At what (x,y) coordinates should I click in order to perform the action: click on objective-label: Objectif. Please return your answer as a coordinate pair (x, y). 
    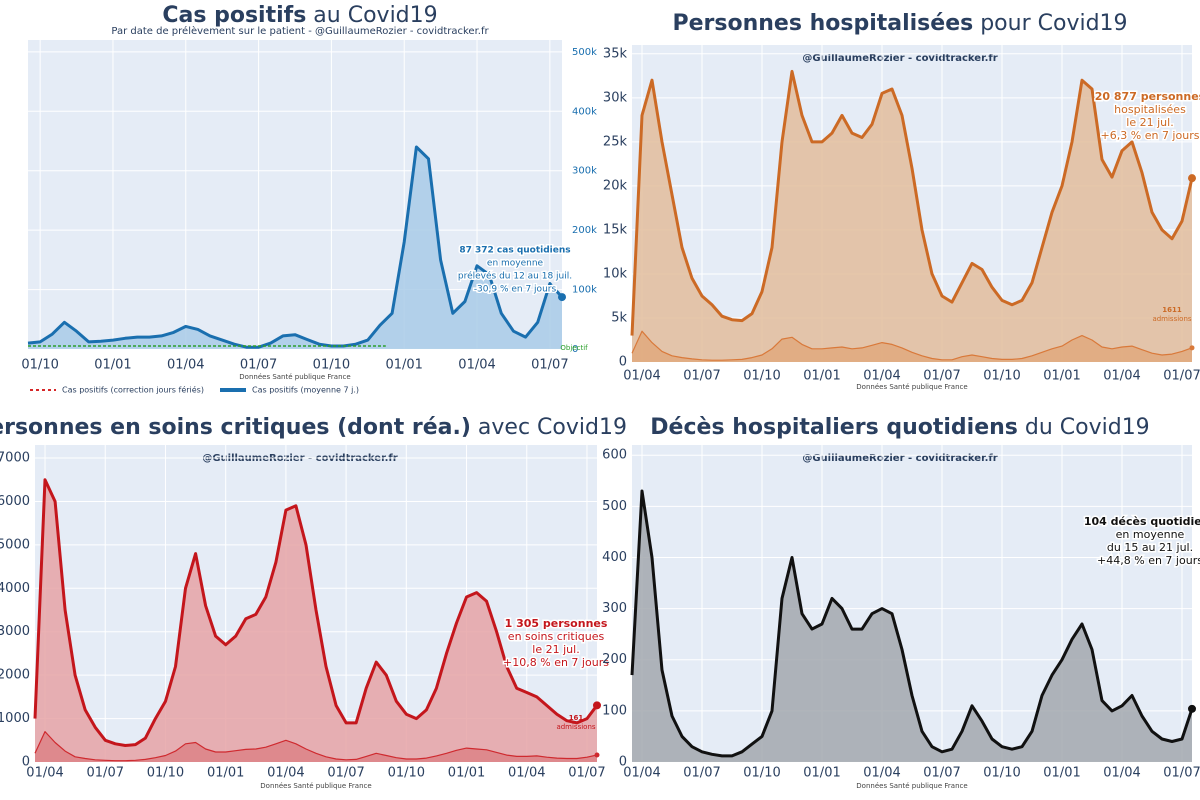
    Looking at the image, I should click on (574, 348).